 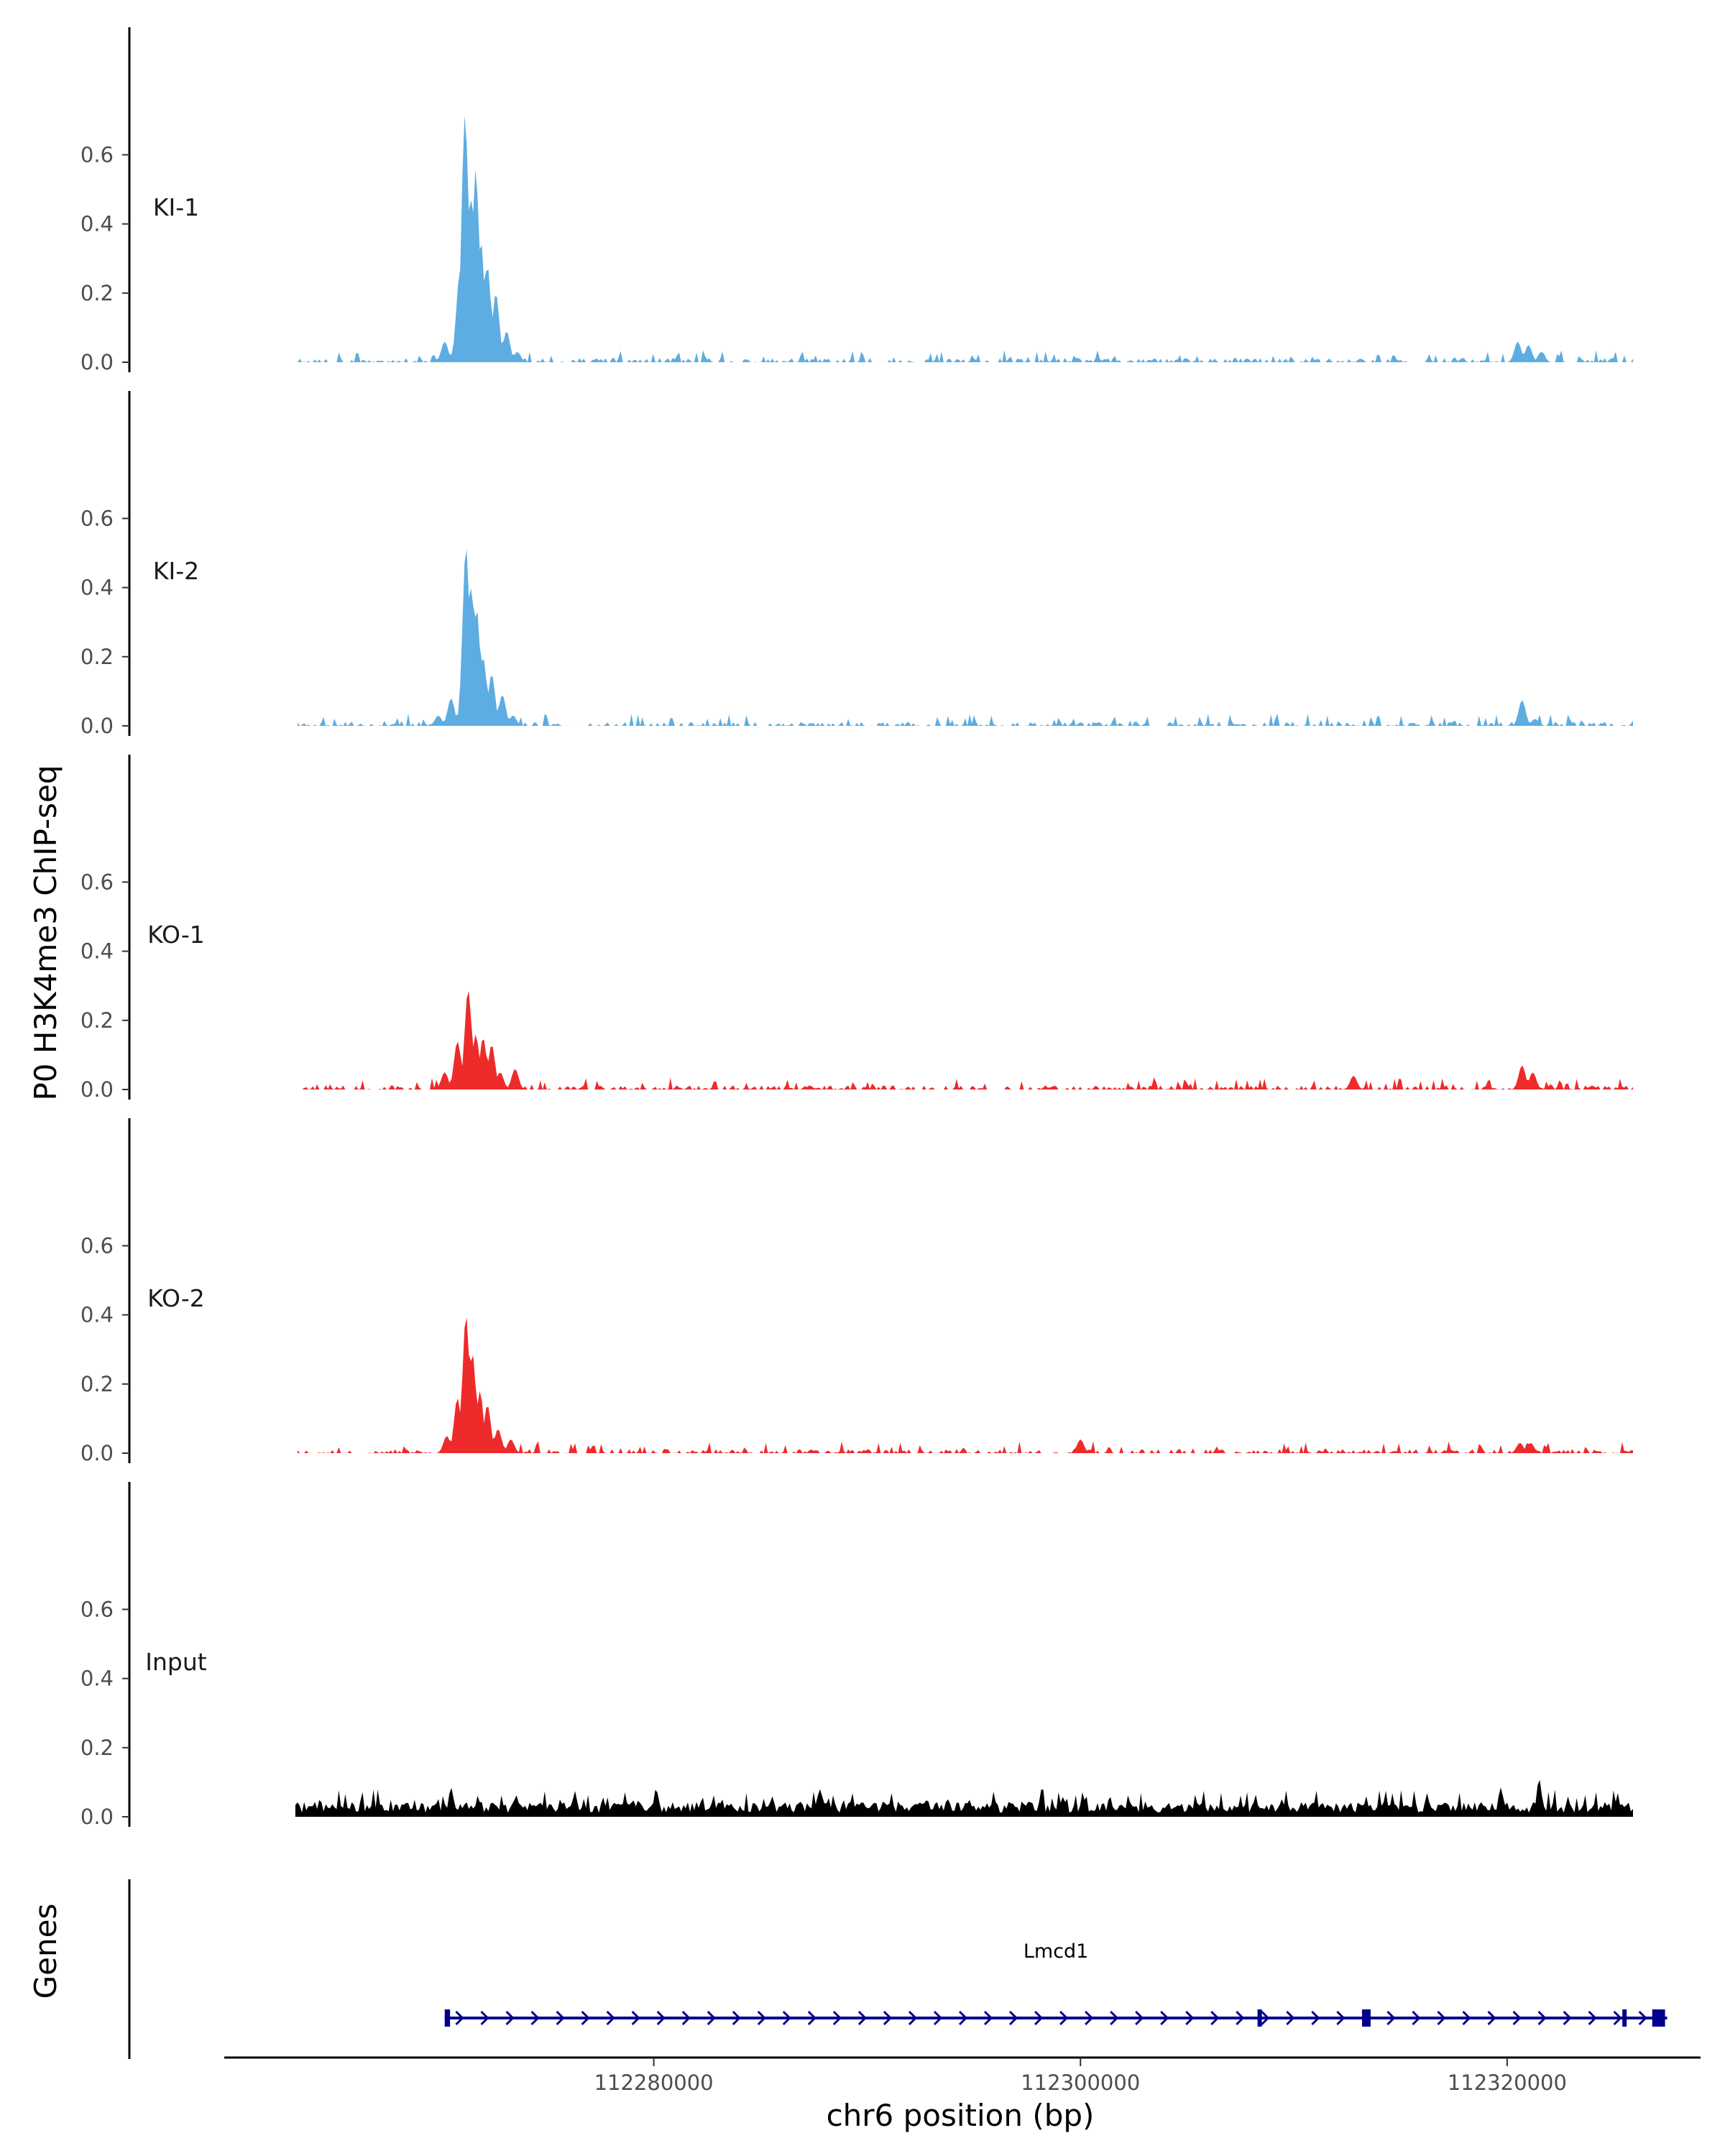 What do you see at coordinates (45, 932) in the screenshot?
I see `y-axis-title: P0 H3K4me3 ChIP-seq` at bounding box center [45, 932].